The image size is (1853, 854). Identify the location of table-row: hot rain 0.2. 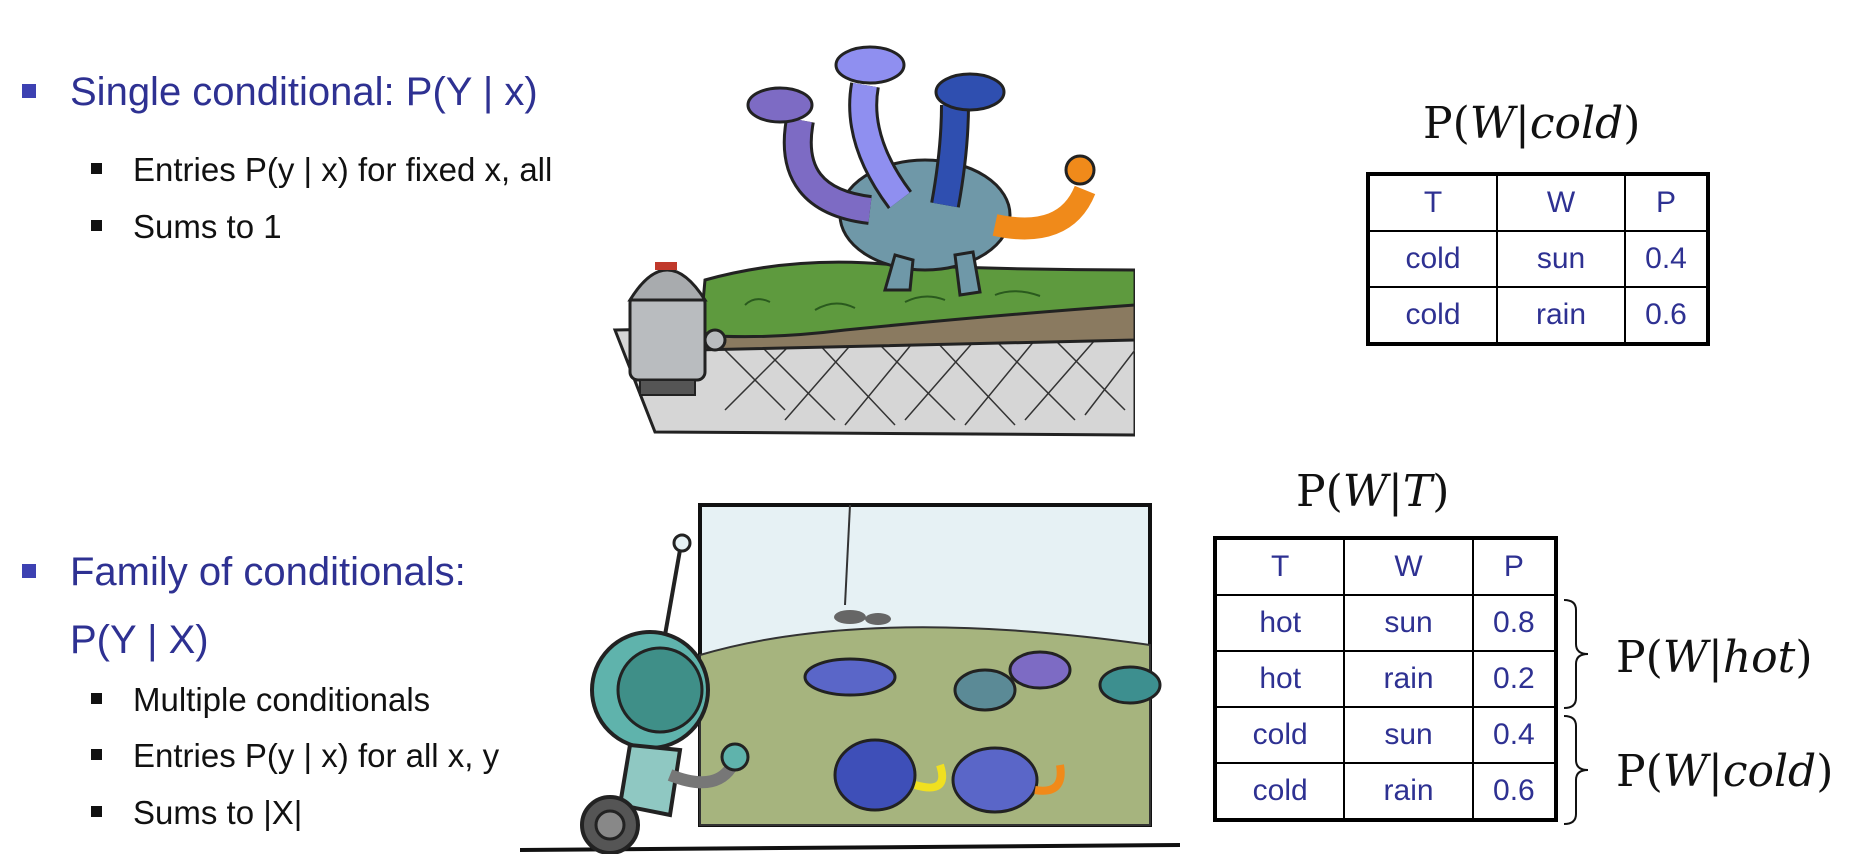
(1385, 679).